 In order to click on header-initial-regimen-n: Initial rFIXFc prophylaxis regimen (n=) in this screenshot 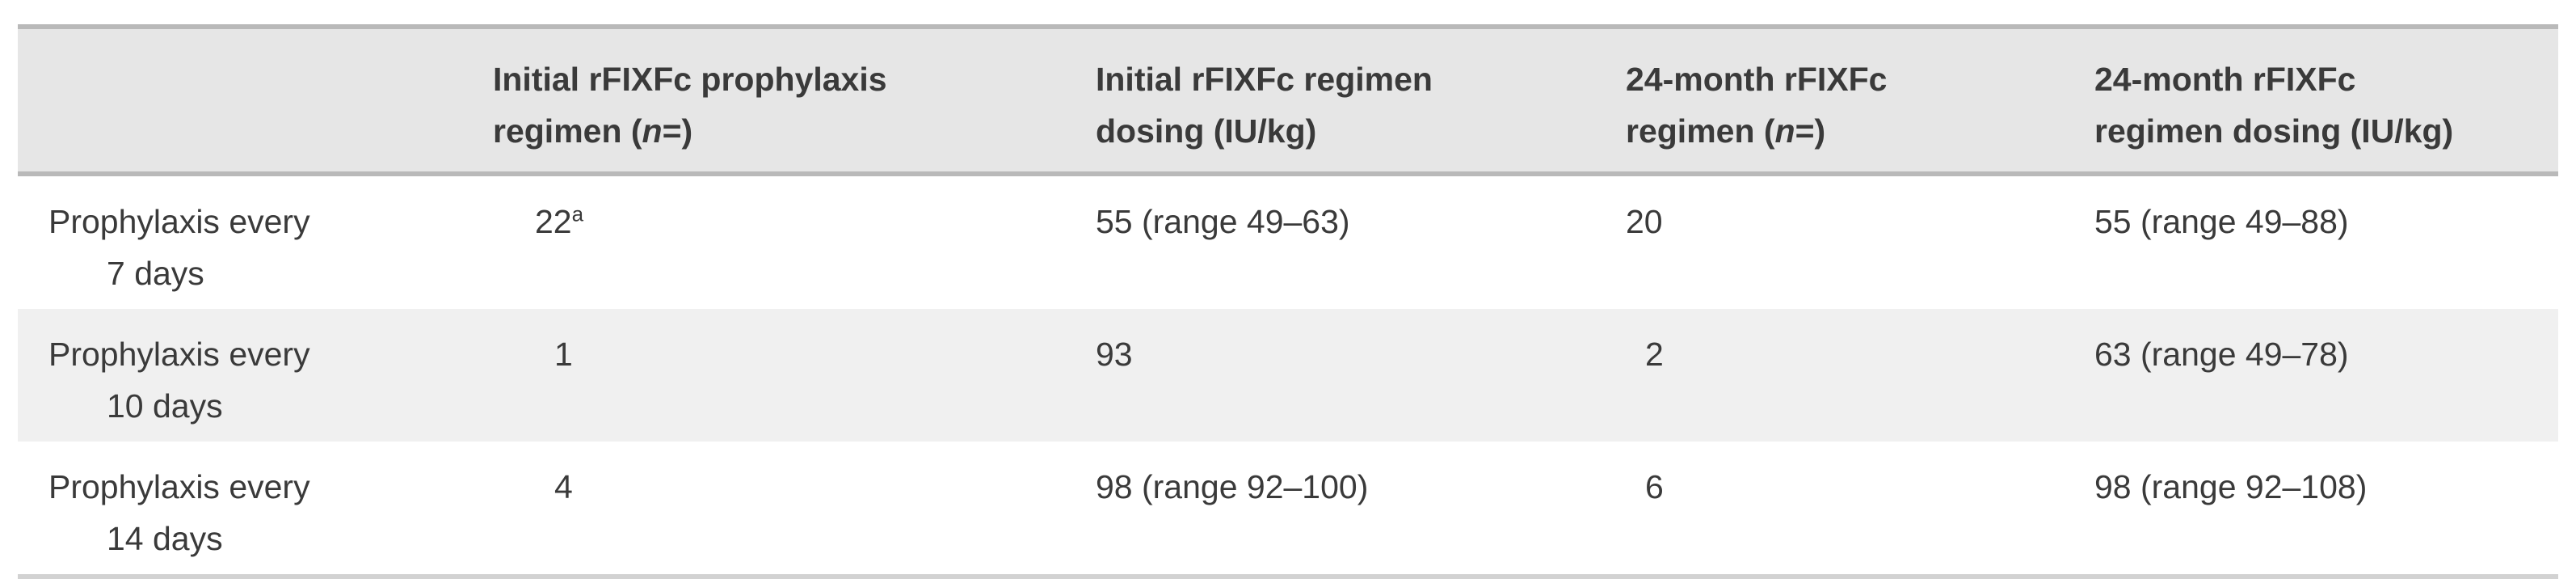, I will do `click(690, 105)`.